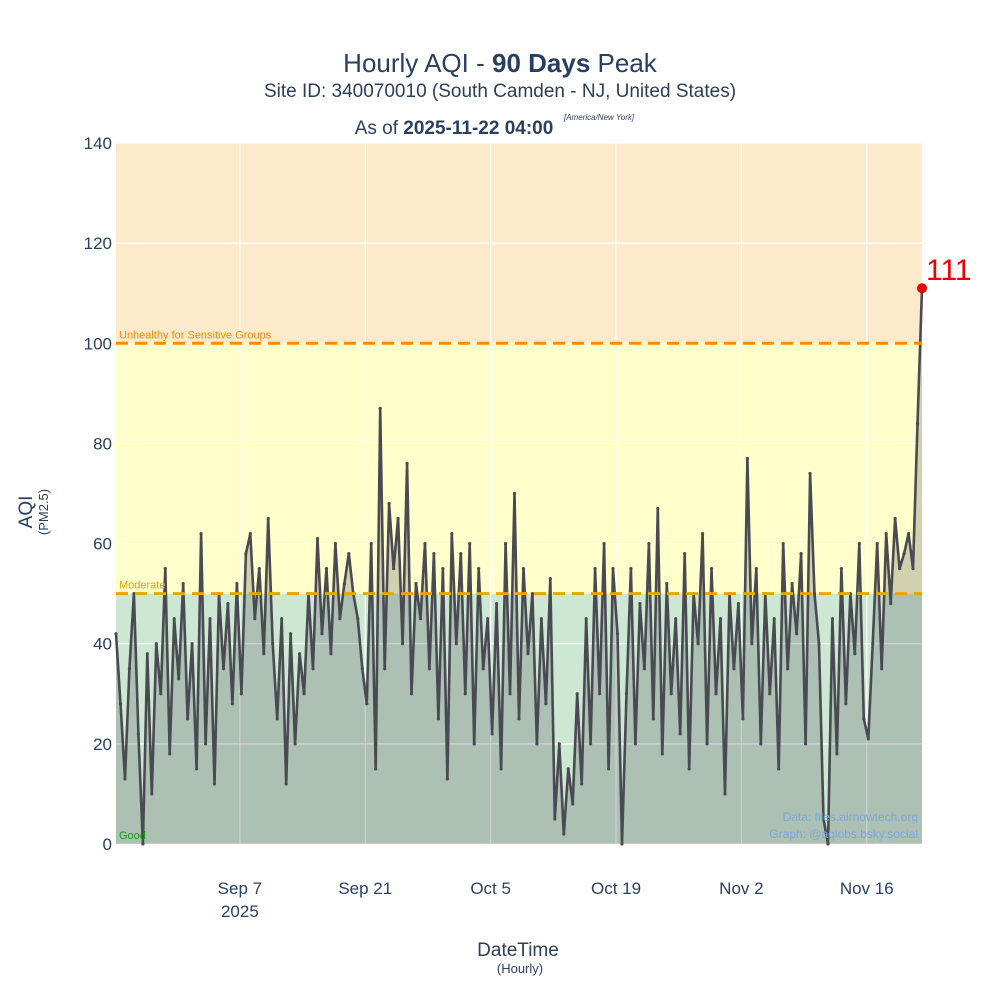 The width and height of the screenshot is (1000, 1005). Describe the element at coordinates (102, 744) in the screenshot. I see `y-tick-label: 20` at that location.